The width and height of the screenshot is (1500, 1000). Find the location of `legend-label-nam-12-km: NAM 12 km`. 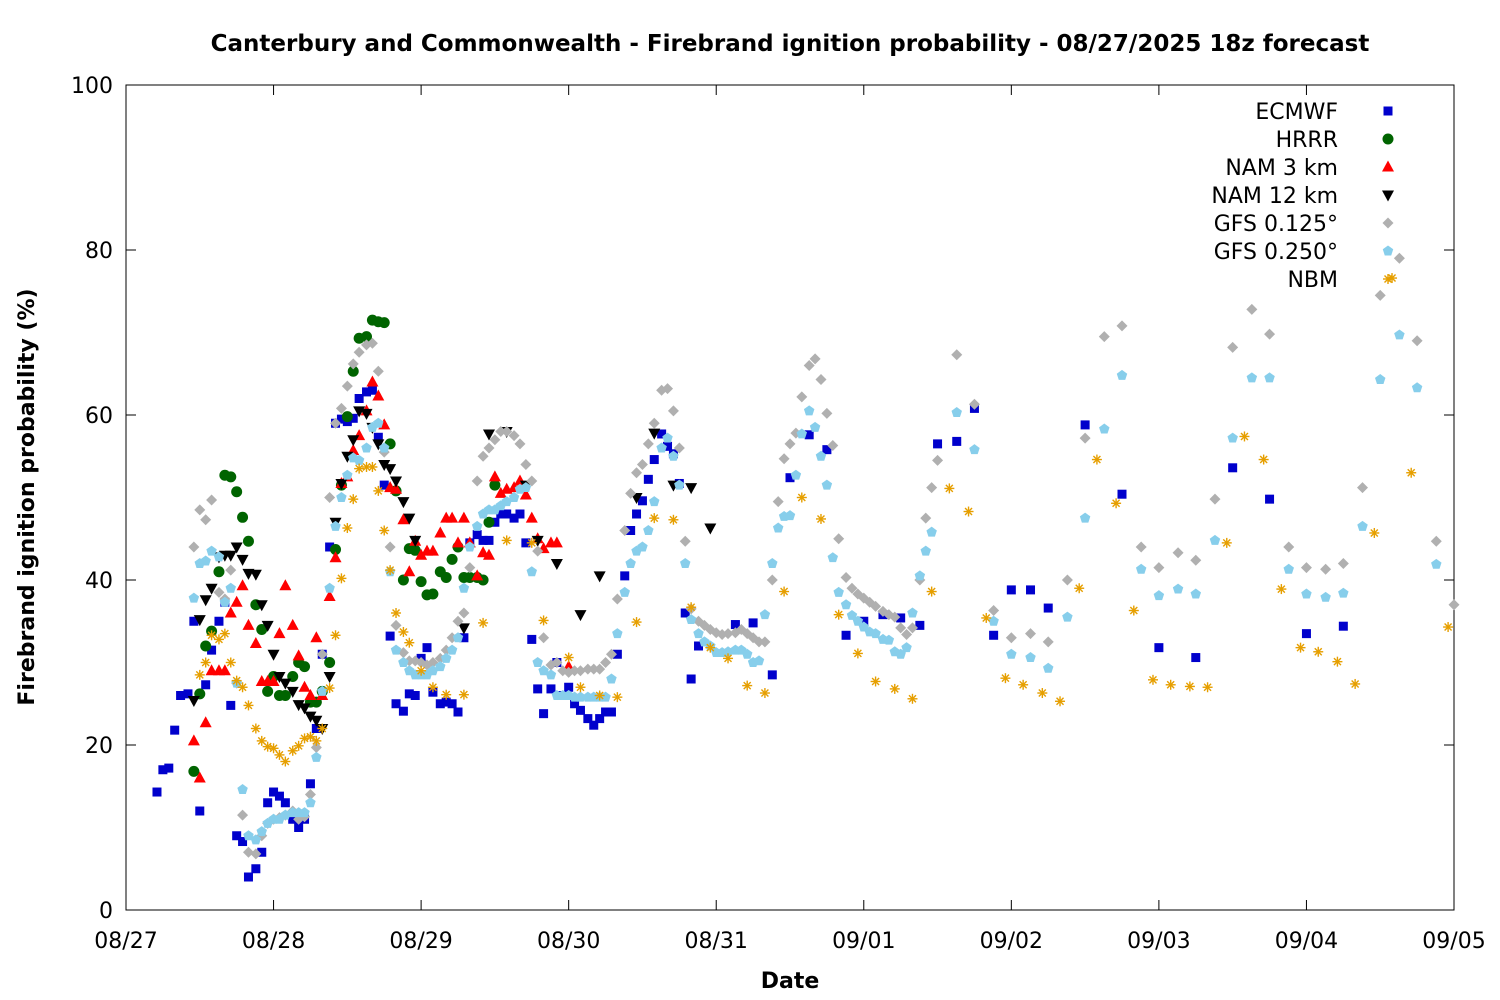

legend-label-nam-12-km: NAM 12 km is located at coordinates (1274, 196).